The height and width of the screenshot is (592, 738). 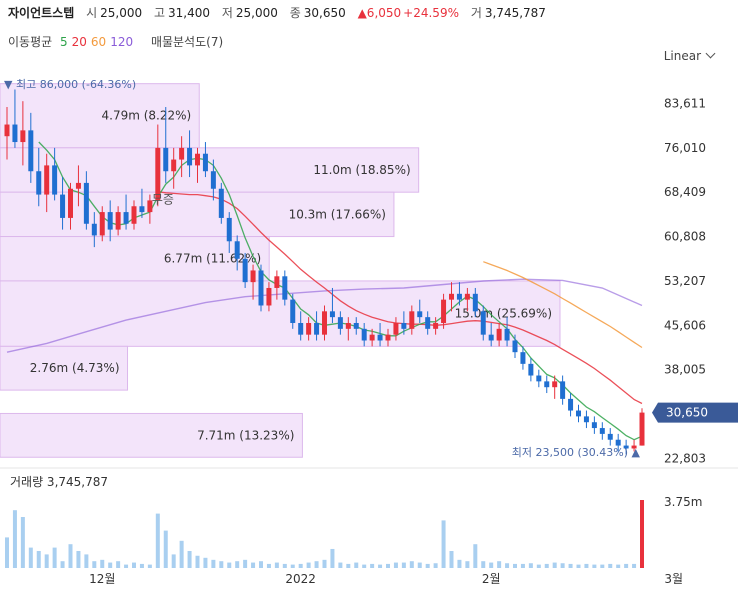 What do you see at coordinates (431, 13) in the screenshot?
I see `change-pct: +24.59%` at bounding box center [431, 13].